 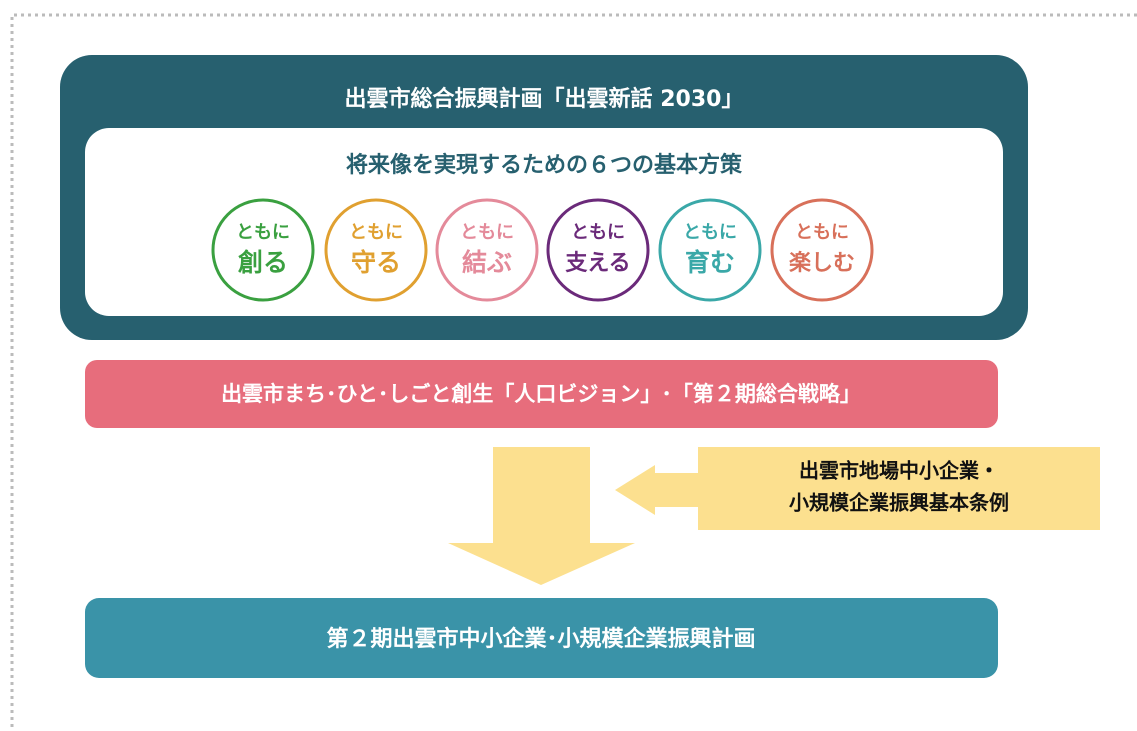 What do you see at coordinates (487, 262) in the screenshot?
I see `policy-word: 結ぶ` at bounding box center [487, 262].